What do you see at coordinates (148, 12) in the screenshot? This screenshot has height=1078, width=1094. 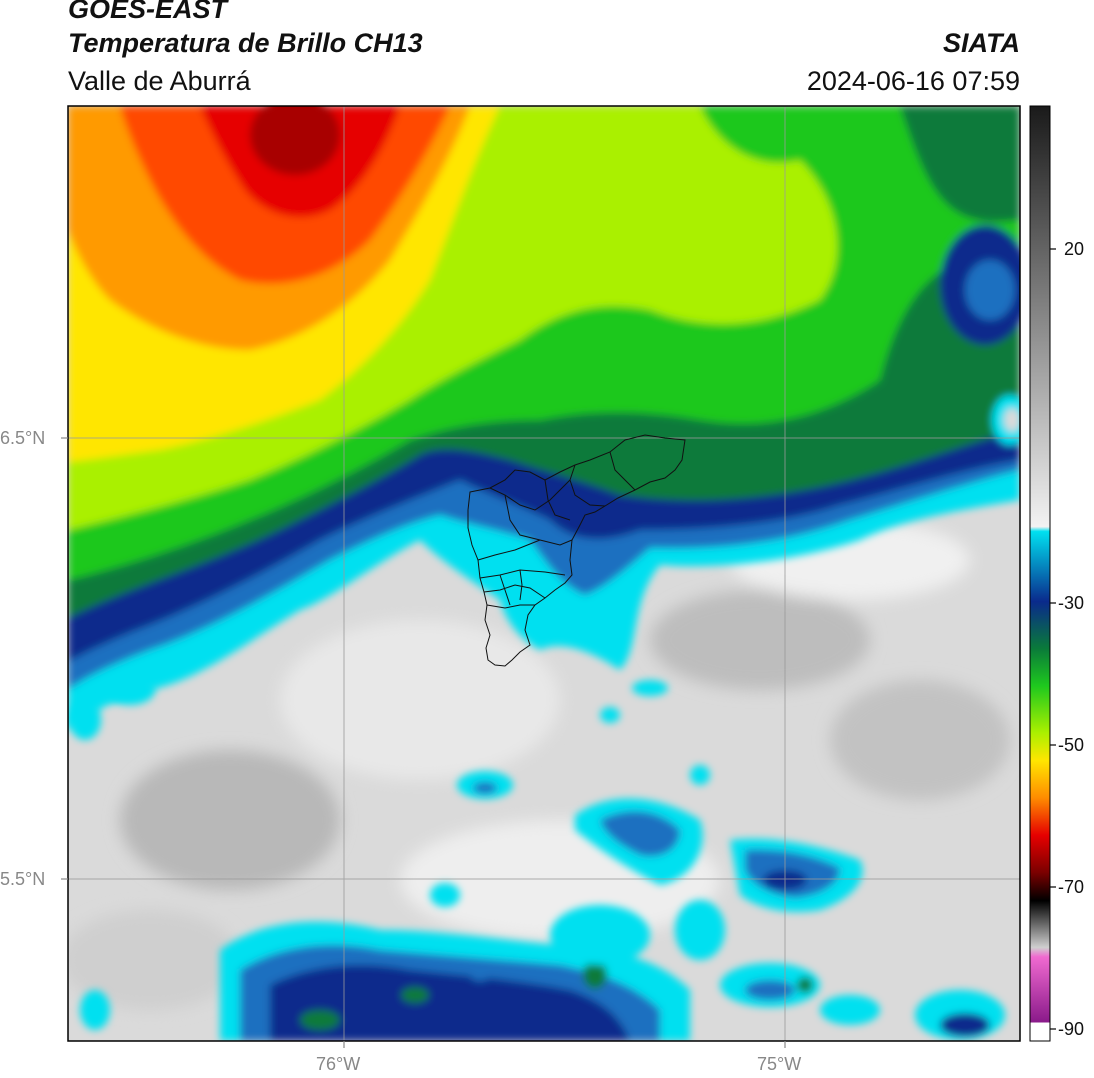 I see `satellite-title: GOES-EAST` at bounding box center [148, 12].